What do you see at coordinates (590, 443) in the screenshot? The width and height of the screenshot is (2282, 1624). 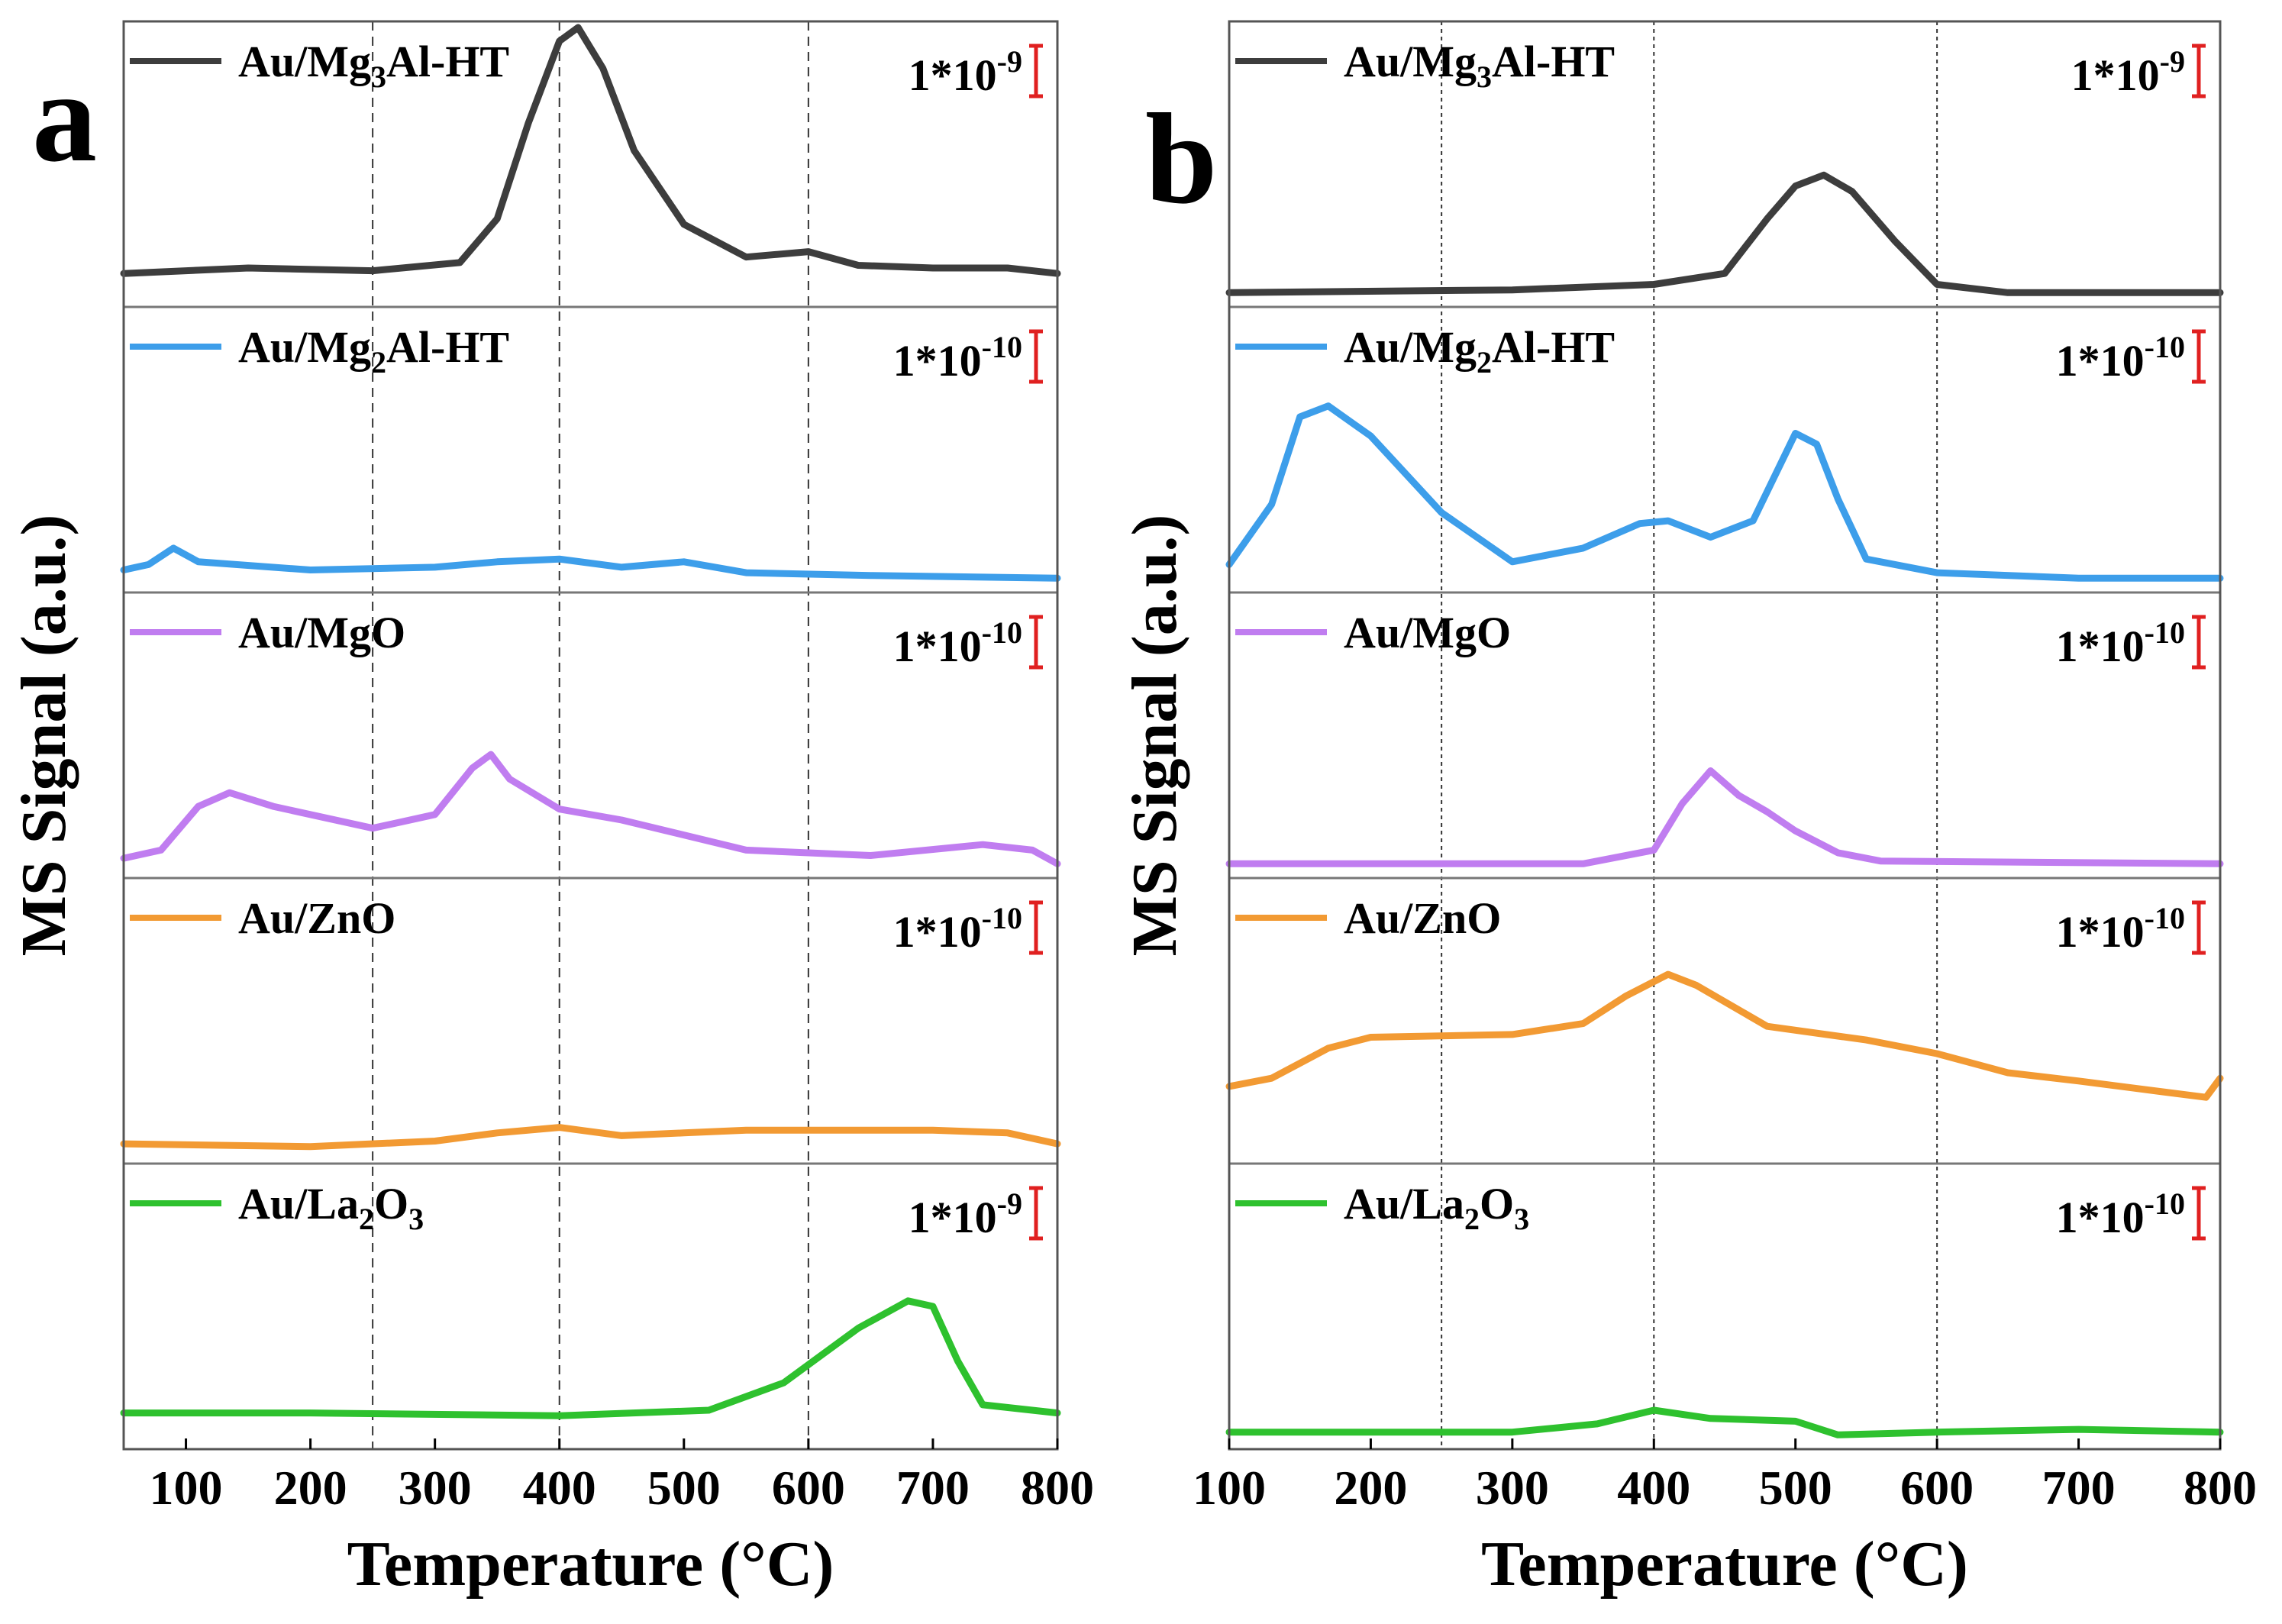 I see `subplot-a-2: Au/Mg2Al-HT 1*10-10` at bounding box center [590, 443].